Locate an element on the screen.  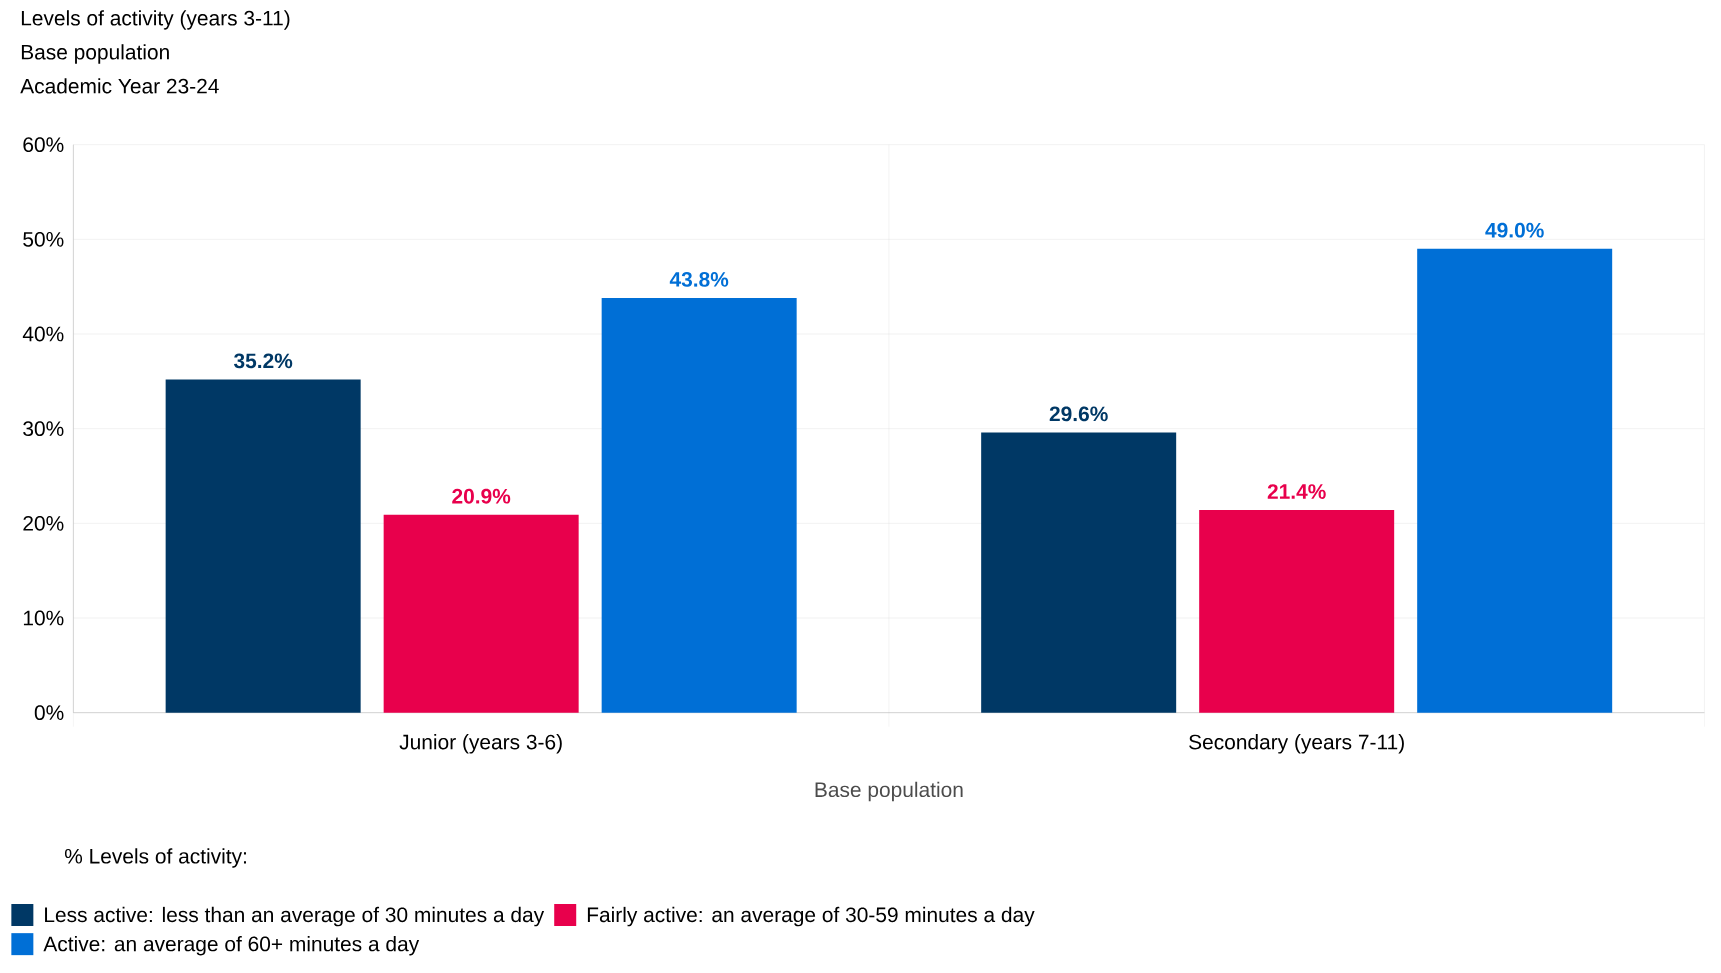
text: Academic Year 23-24 is located at coordinates (119, 86).